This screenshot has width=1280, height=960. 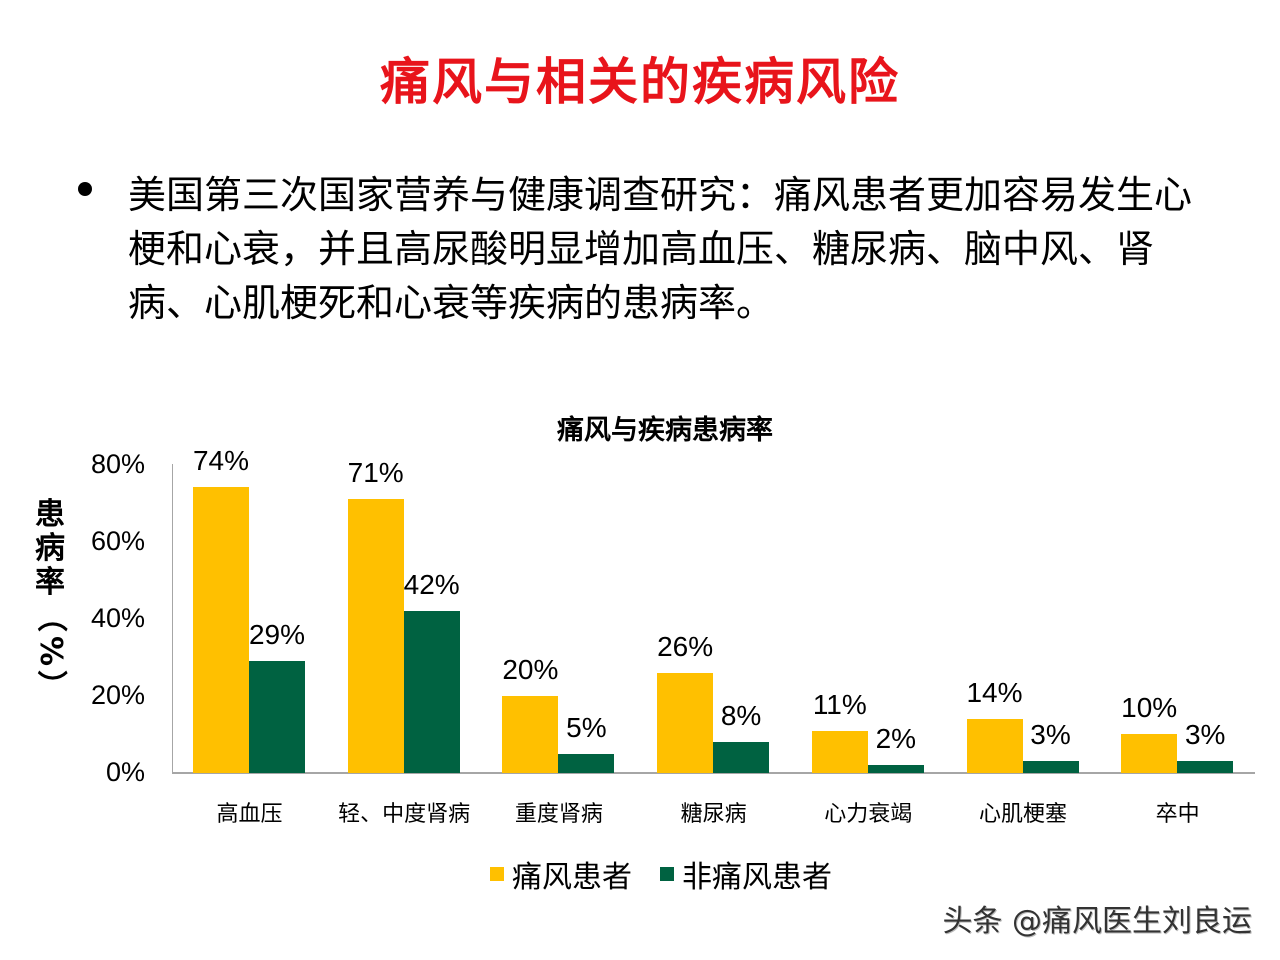 What do you see at coordinates (117, 695) in the screenshot?
I see `y-tick: 20%` at bounding box center [117, 695].